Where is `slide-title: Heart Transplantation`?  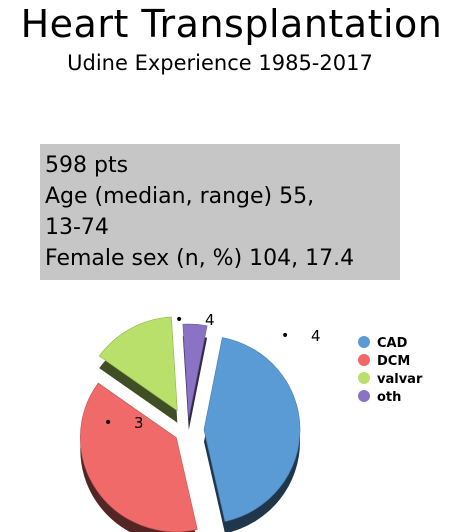 slide-title: Heart Transplantation is located at coordinates (231, 24).